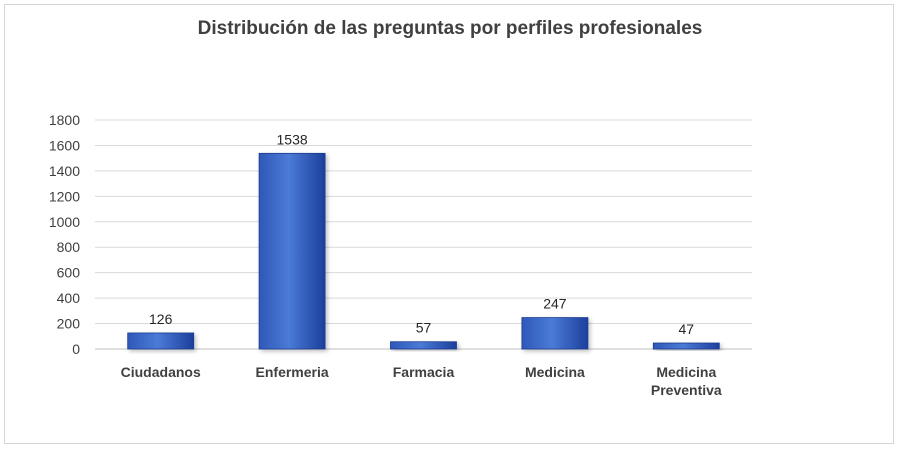 This screenshot has height=450, width=900. Describe the element at coordinates (424, 372) in the screenshot. I see `x-category-label: Farmacia` at that location.